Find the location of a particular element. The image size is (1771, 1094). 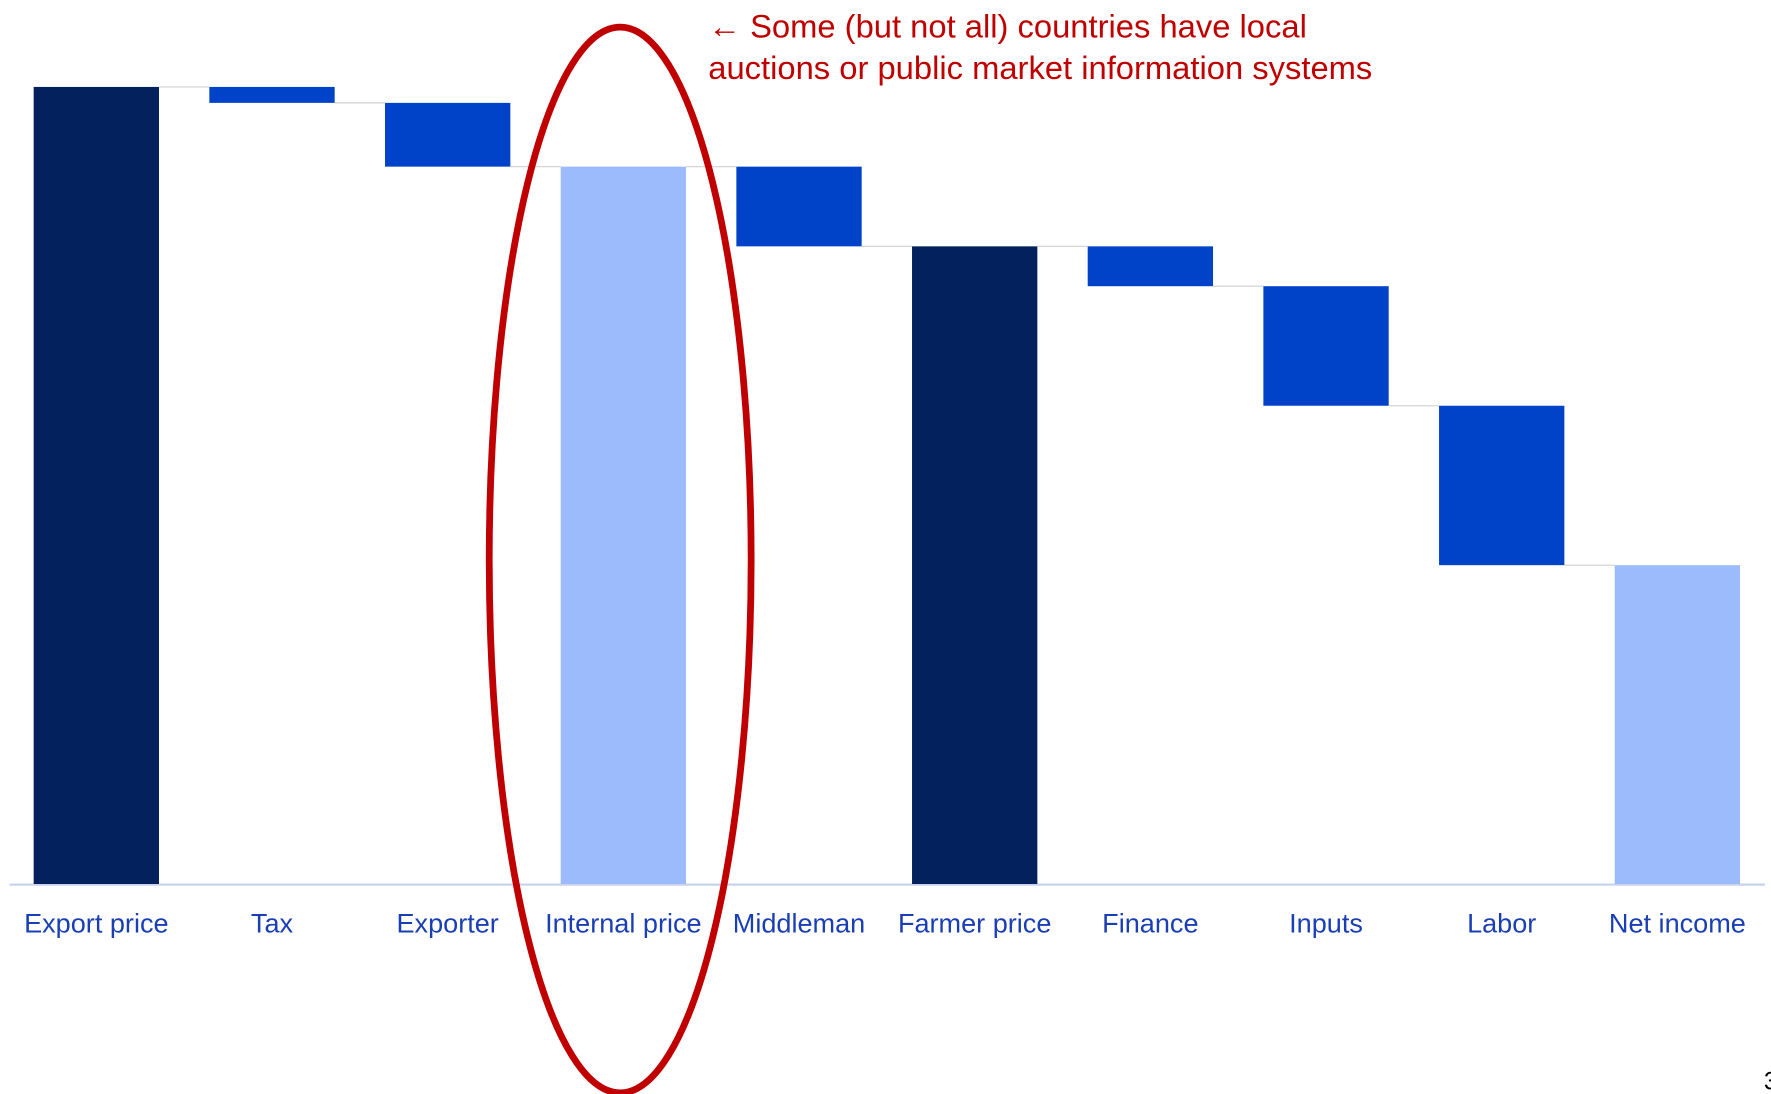

x-tick-label: Farmer price is located at coordinates (974, 923).